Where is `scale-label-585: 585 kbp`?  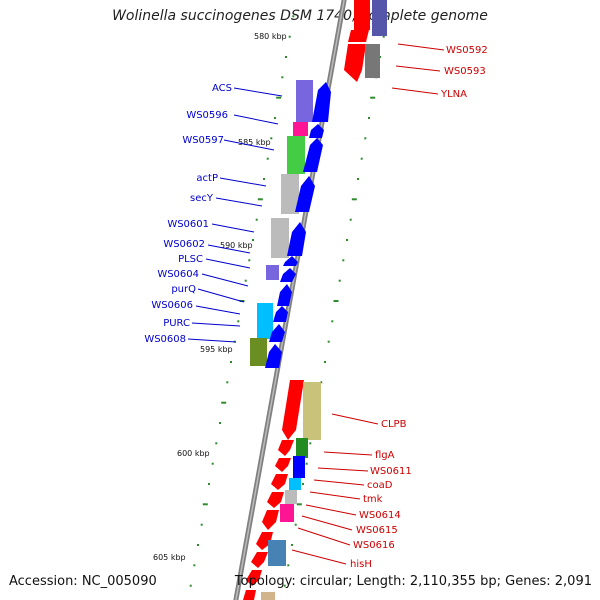
scale-label-585: 585 kbp is located at coordinates (254, 142).